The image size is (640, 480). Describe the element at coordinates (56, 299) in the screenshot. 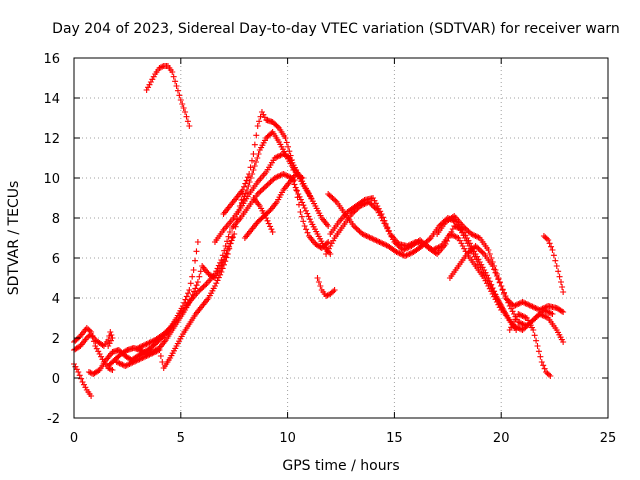

I see `y-tick-label: 4` at that location.